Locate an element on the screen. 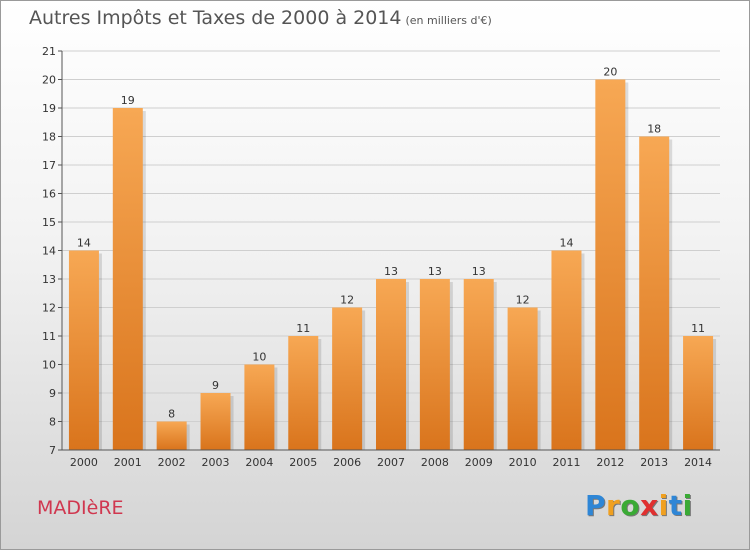  town-name: MADIèRE is located at coordinates (80, 508).